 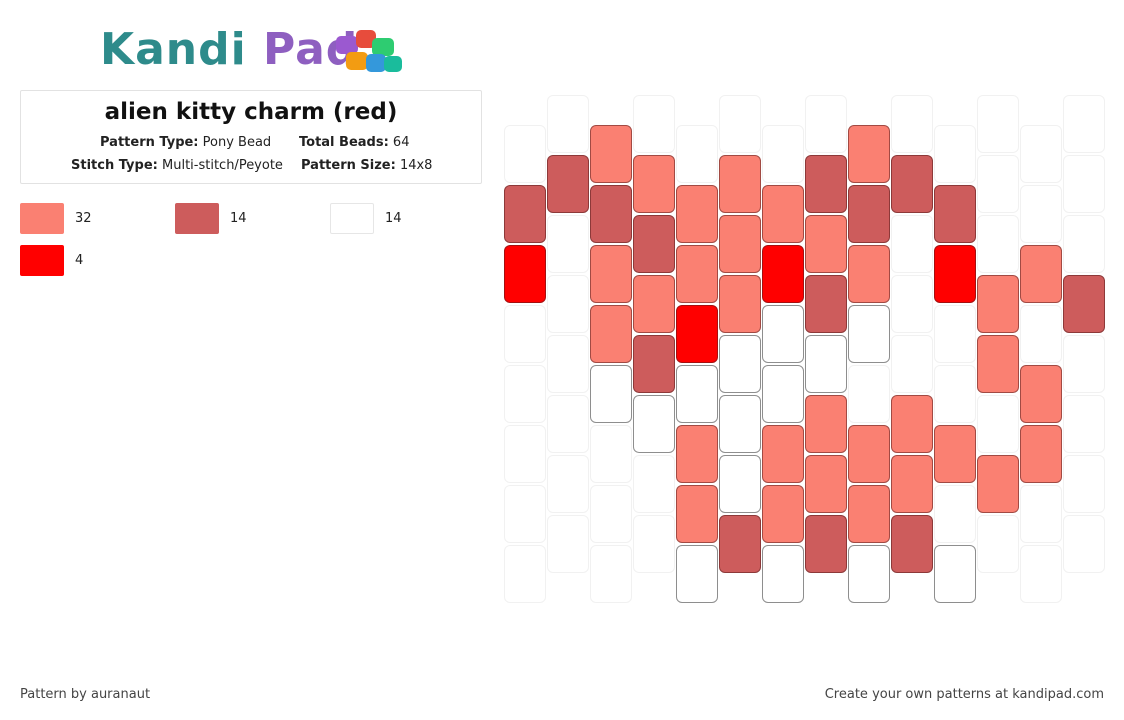 What do you see at coordinates (369, 51) in the screenshot?
I see `beads-icon` at bounding box center [369, 51].